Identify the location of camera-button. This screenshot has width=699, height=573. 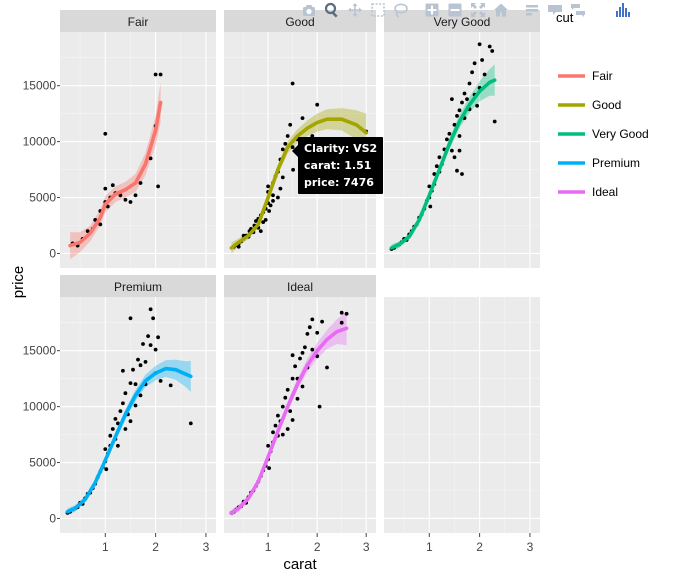
(309, 10).